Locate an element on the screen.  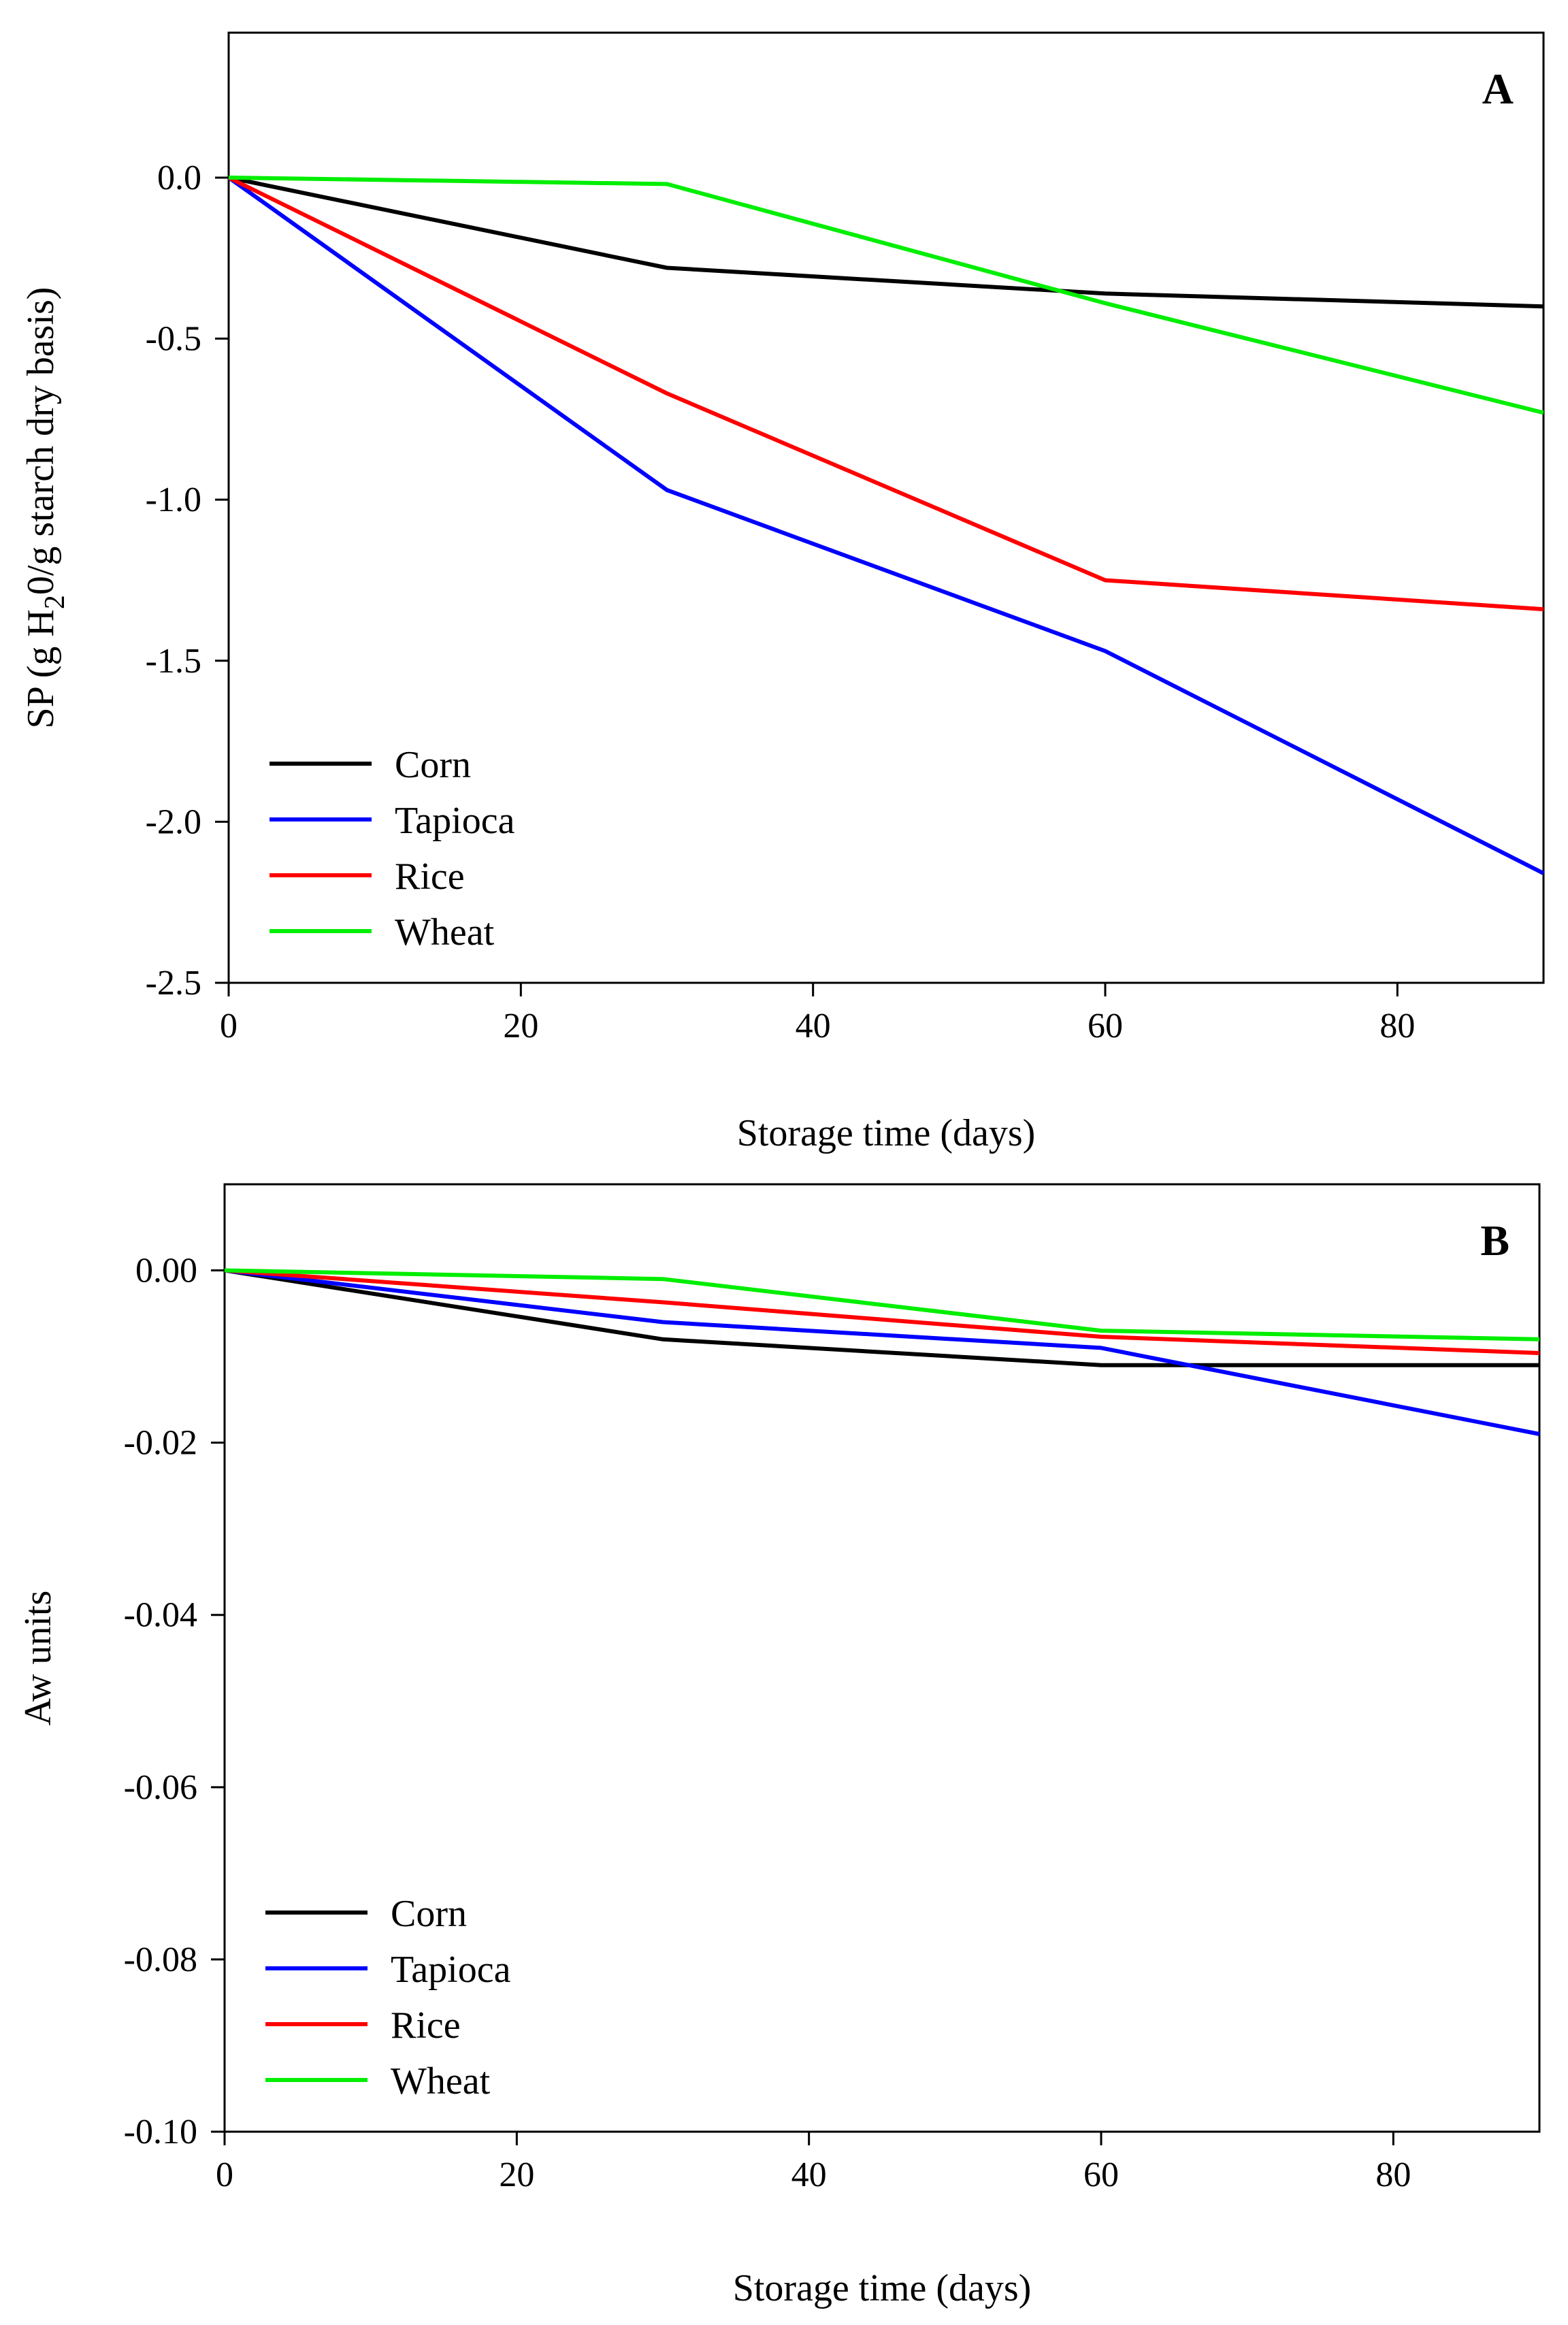
series-line-rice is located at coordinates (882, 1311).